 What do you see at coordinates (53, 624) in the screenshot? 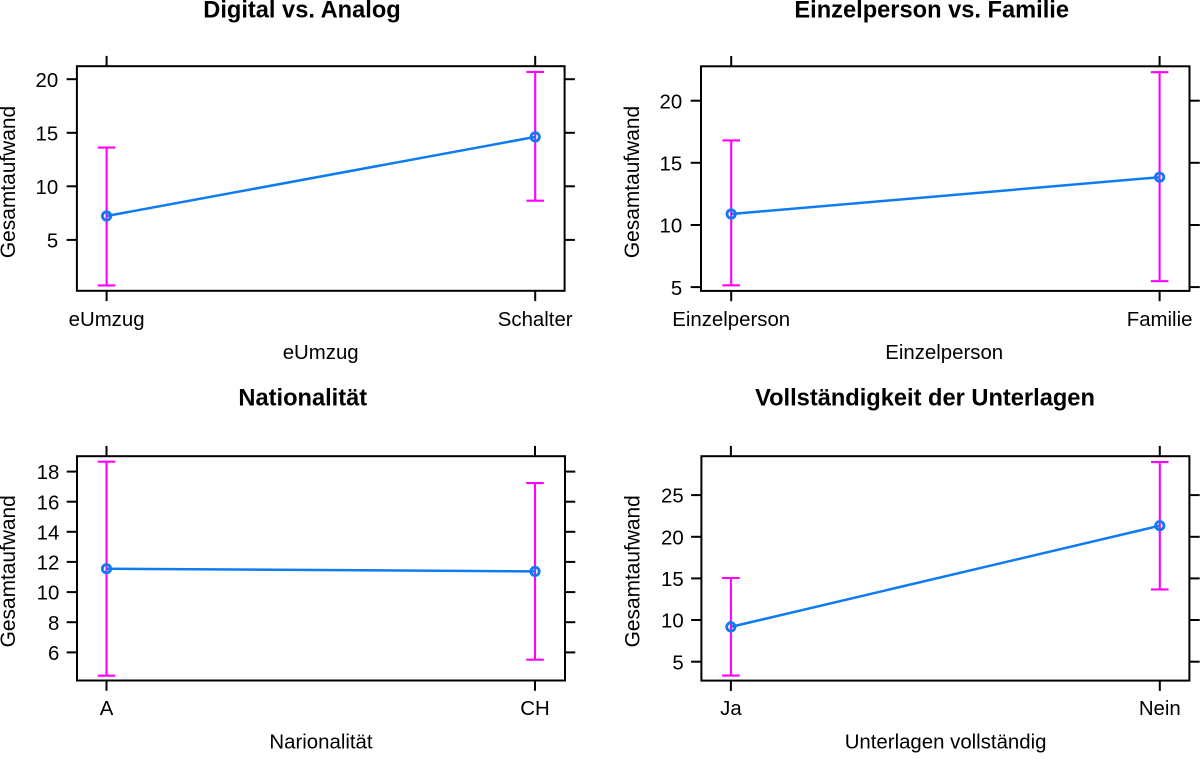
I see `svg-text: 8` at bounding box center [53, 624].